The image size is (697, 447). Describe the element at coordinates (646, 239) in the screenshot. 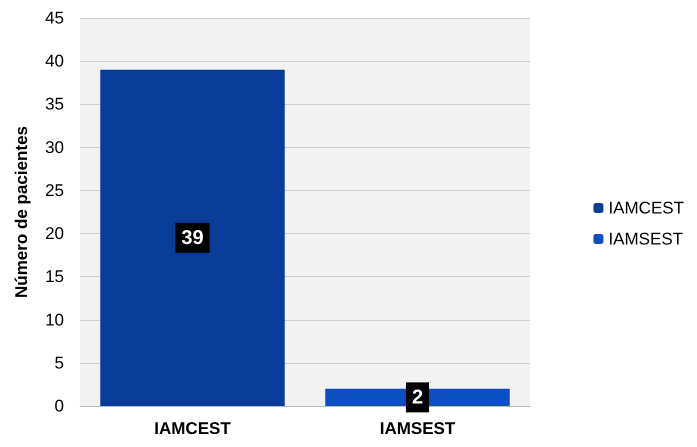

I see `legend-label: IAMSEST` at that location.